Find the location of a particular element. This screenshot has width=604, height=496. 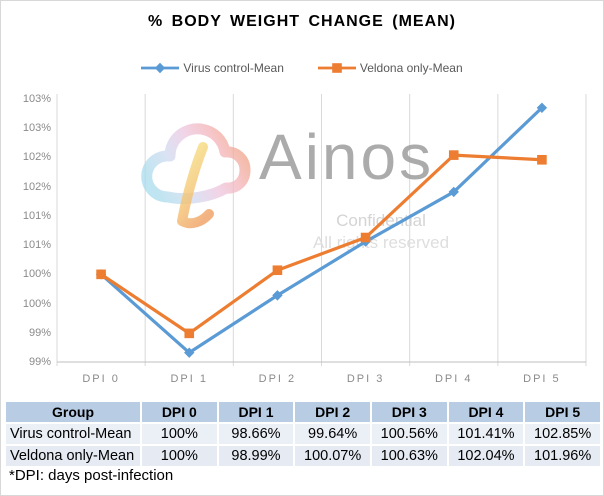

legend-item-virus-control-mean: Virus control-Mean is located at coordinates (212, 68).